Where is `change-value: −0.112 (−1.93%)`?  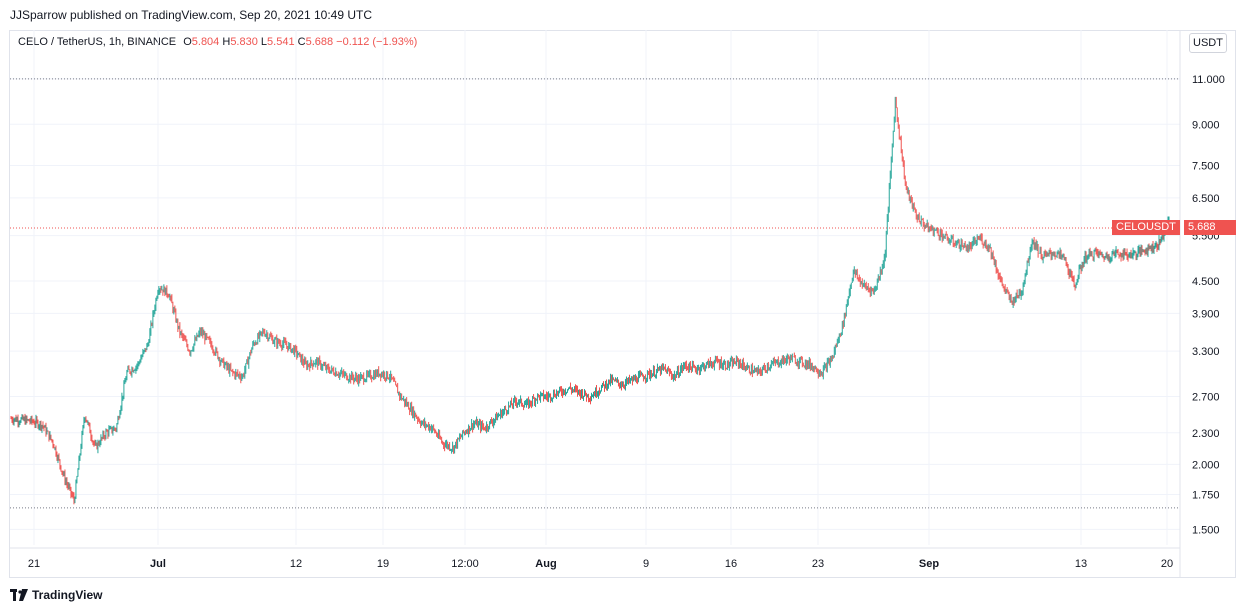
change-value: −0.112 (−1.93%) is located at coordinates (377, 42).